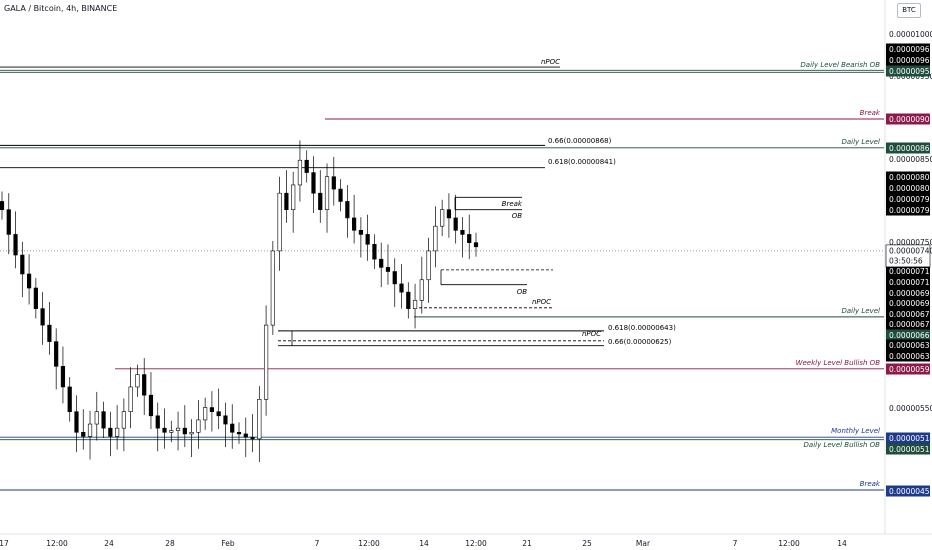 This screenshot has width=932, height=550. I want to click on level-annotation: 0.618(0.00000841), so click(582, 162).